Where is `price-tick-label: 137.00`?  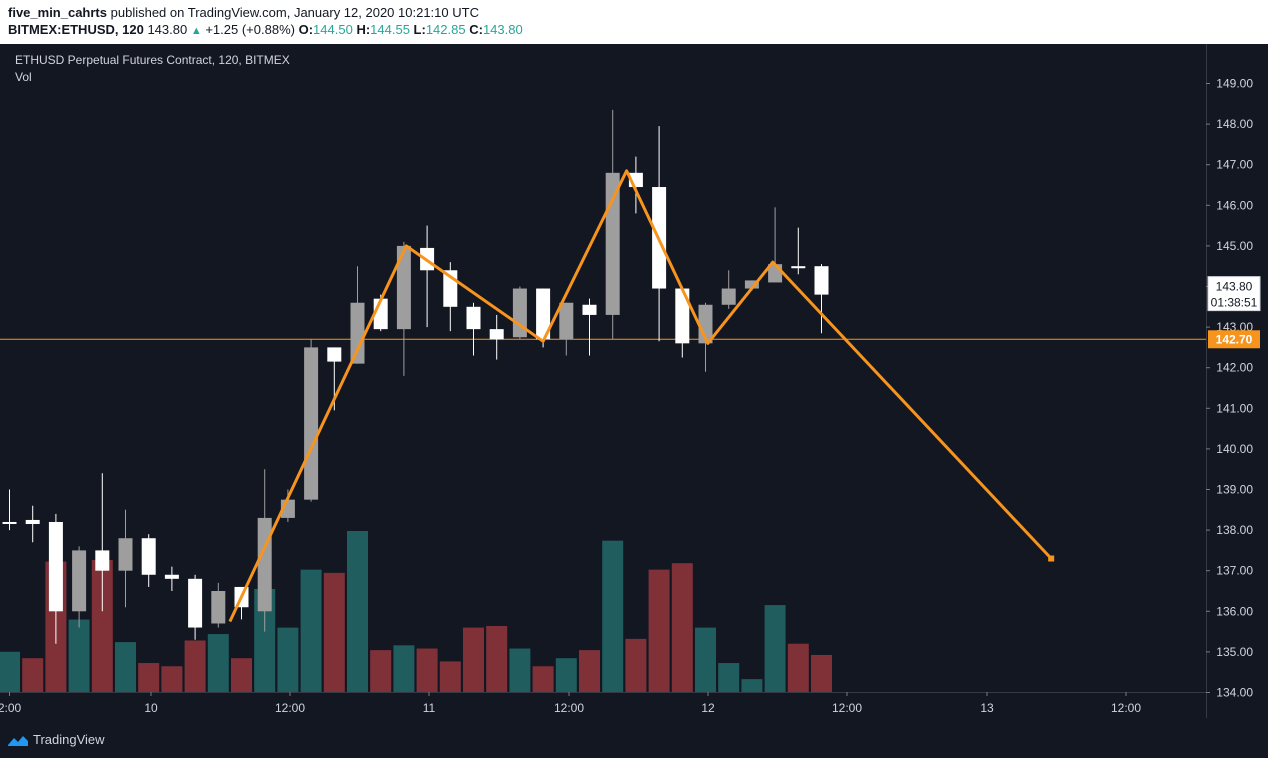 price-tick-label: 137.00 is located at coordinates (1234, 571).